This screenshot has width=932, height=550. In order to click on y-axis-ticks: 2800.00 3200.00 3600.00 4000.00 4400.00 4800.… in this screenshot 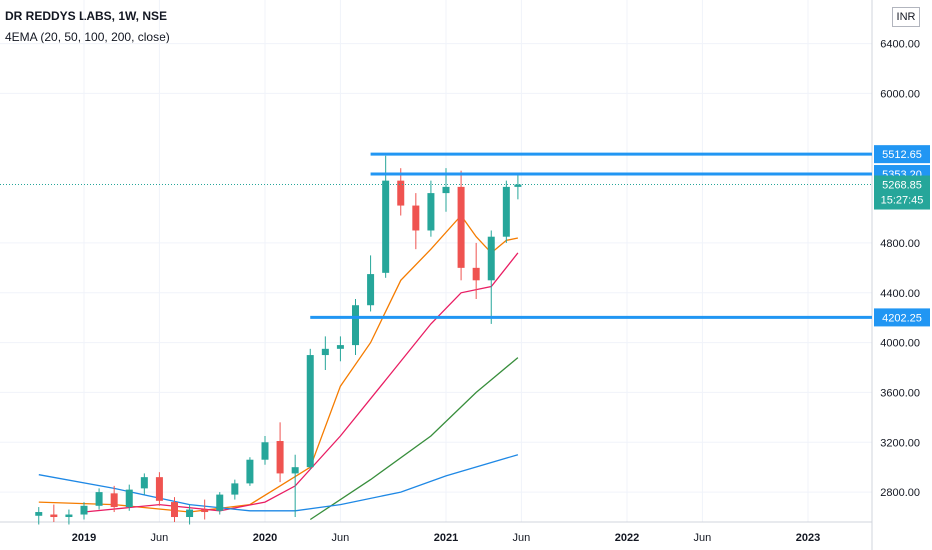, I will do `click(900, 249)`.